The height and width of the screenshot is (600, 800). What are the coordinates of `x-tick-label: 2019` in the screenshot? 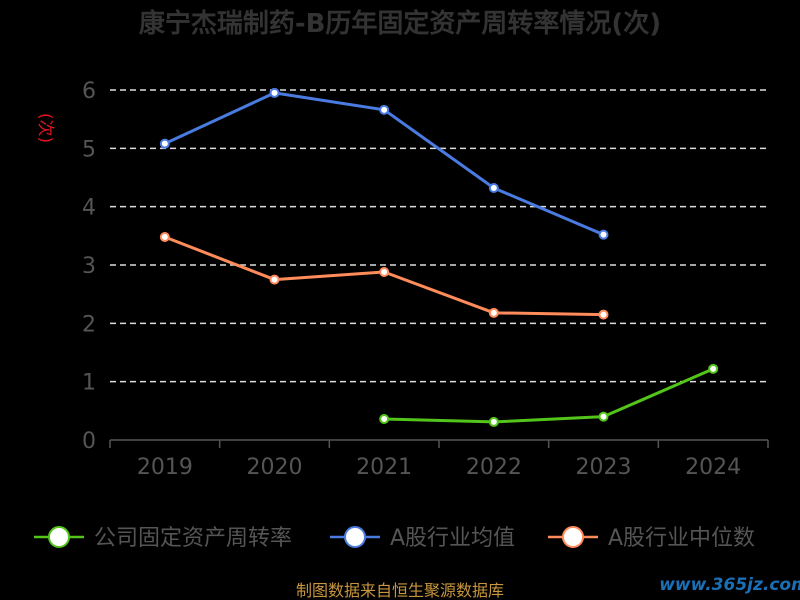 It's located at (165, 467).